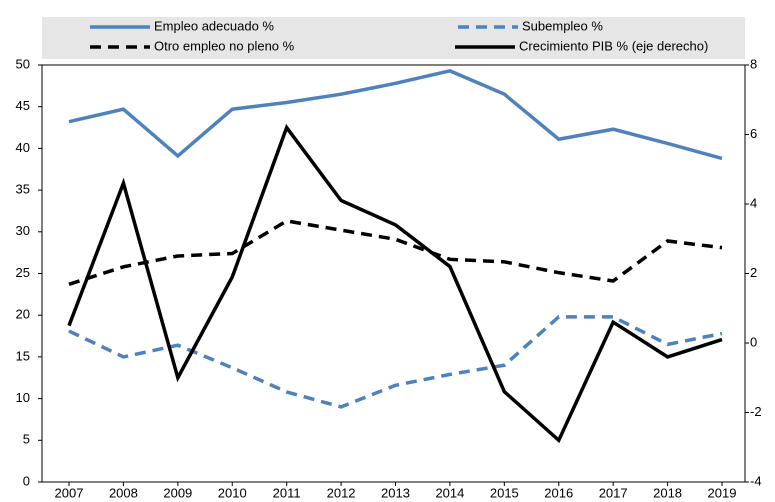  I want to click on legend-box, so click(393, 38).